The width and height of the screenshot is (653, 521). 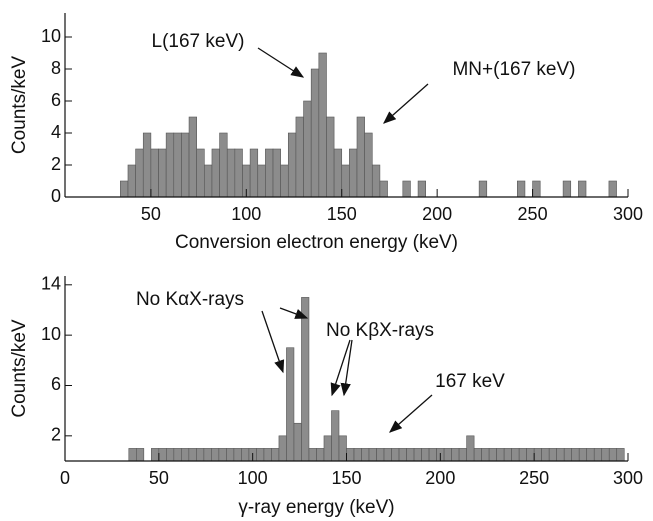 I want to click on x-tick-label: 300, so click(x=628, y=478).